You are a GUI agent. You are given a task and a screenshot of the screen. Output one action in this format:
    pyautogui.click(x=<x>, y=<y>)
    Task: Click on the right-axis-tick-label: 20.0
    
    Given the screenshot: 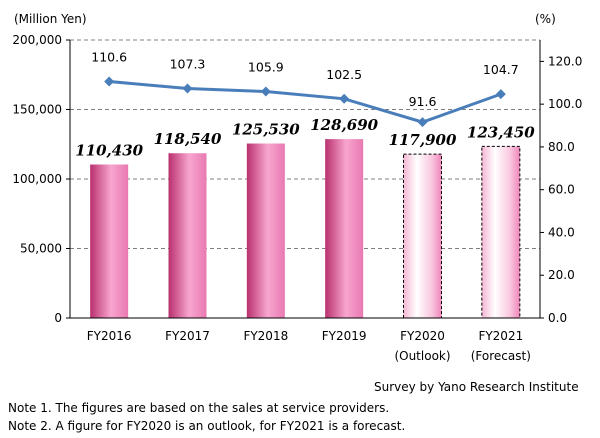 What is the action you would take?
    pyautogui.click(x=561, y=275)
    